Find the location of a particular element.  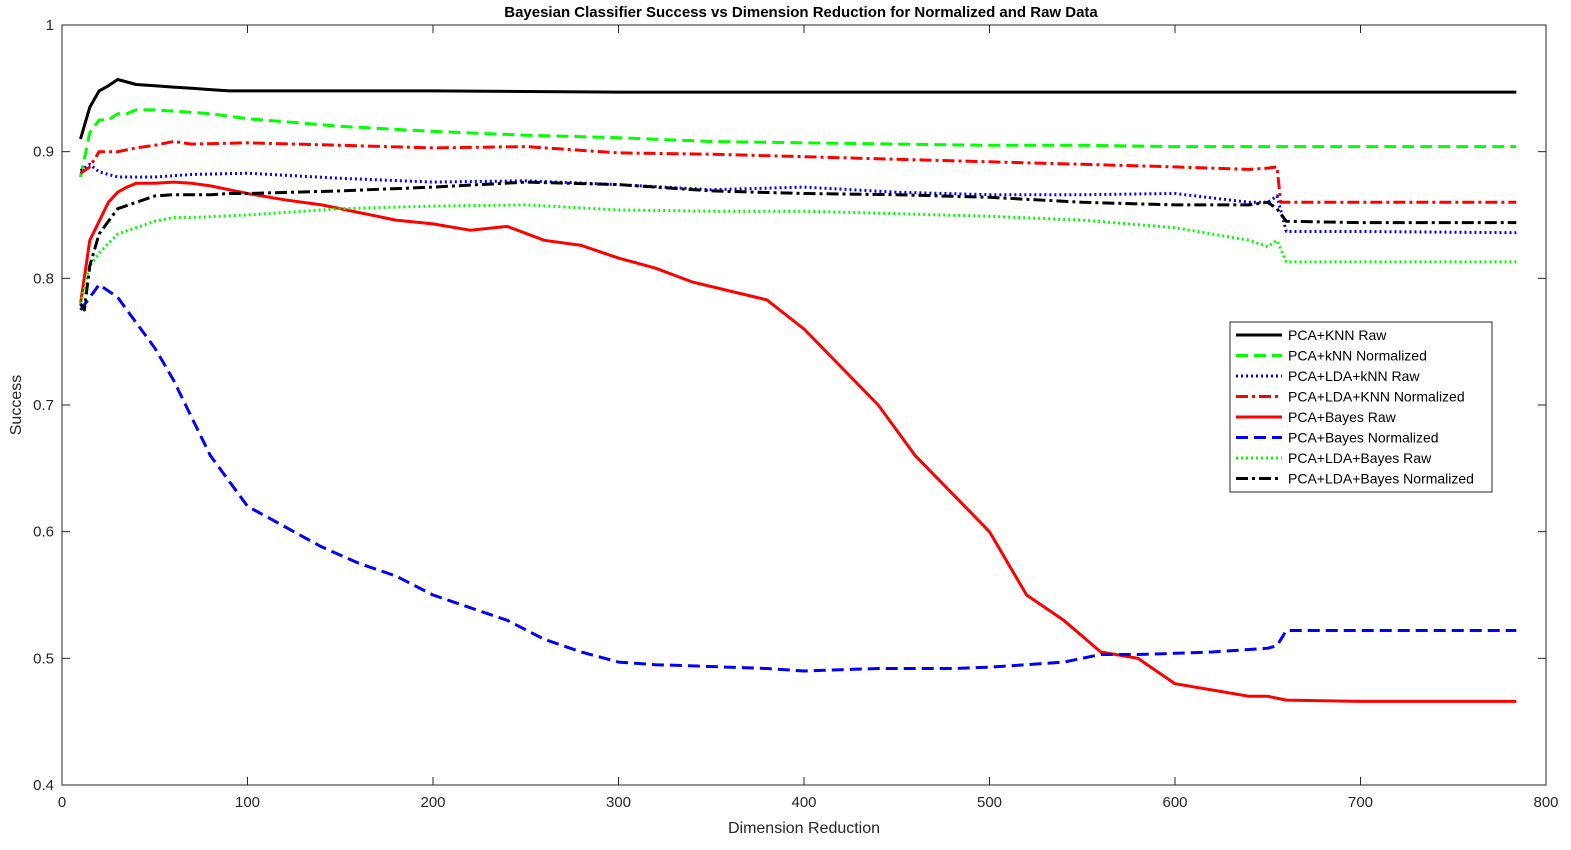

y-tick-label: 0.4 is located at coordinates (43, 785).